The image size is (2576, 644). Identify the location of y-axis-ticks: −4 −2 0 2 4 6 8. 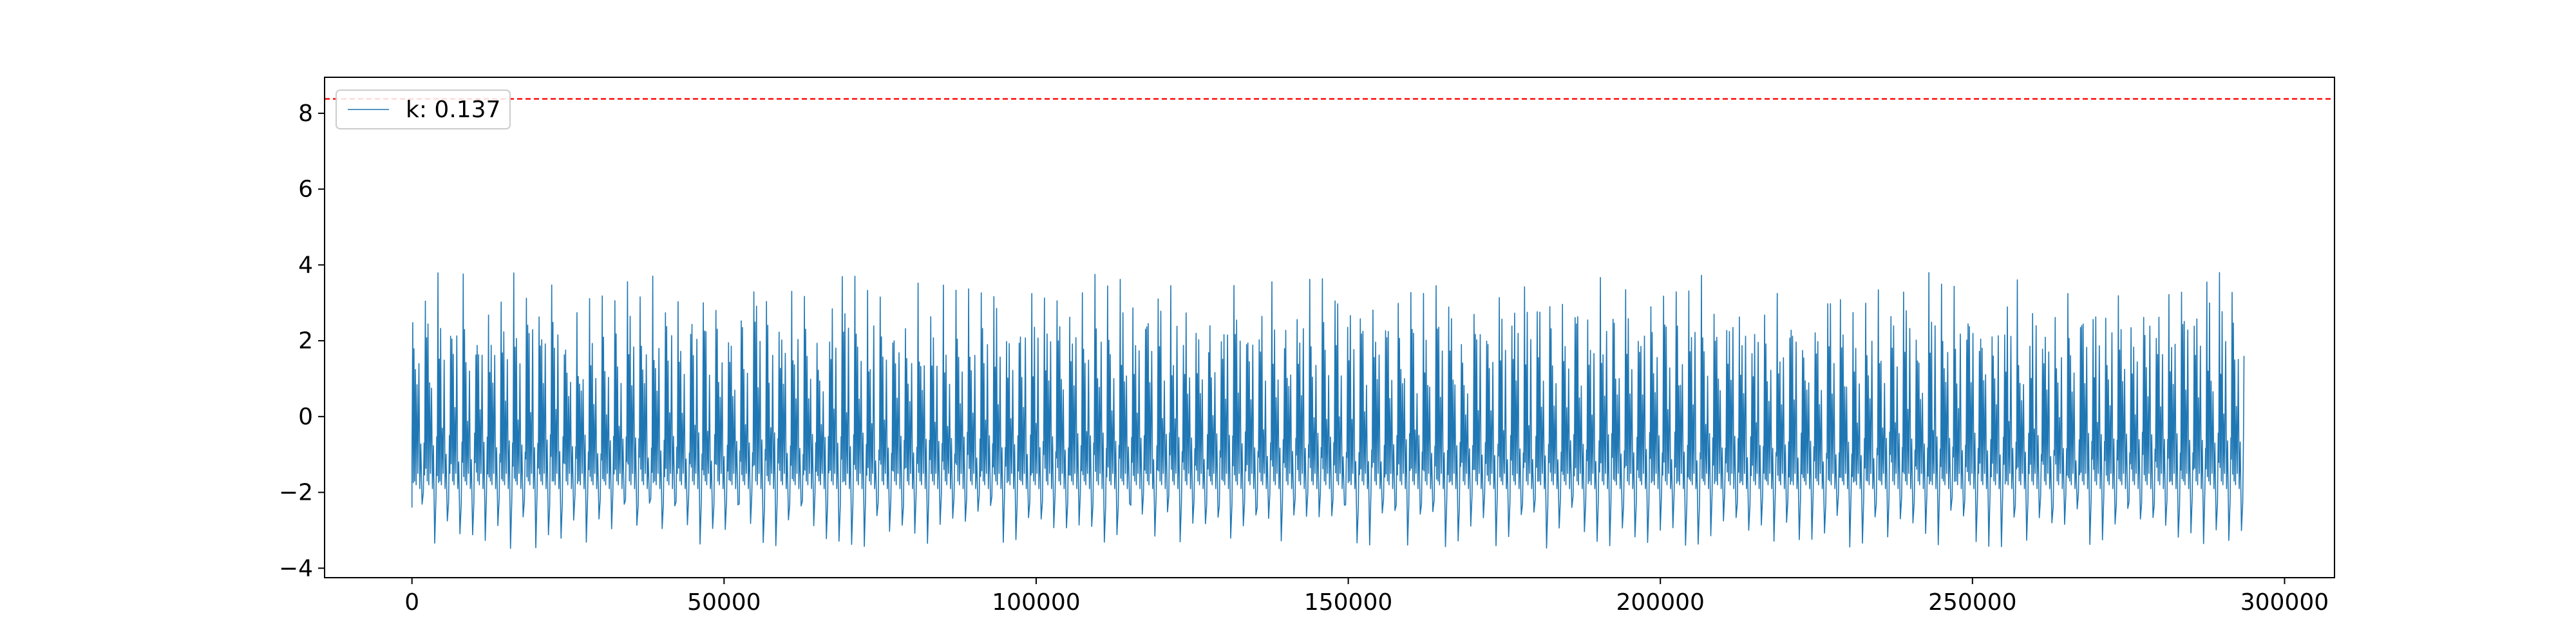
(302, 341).